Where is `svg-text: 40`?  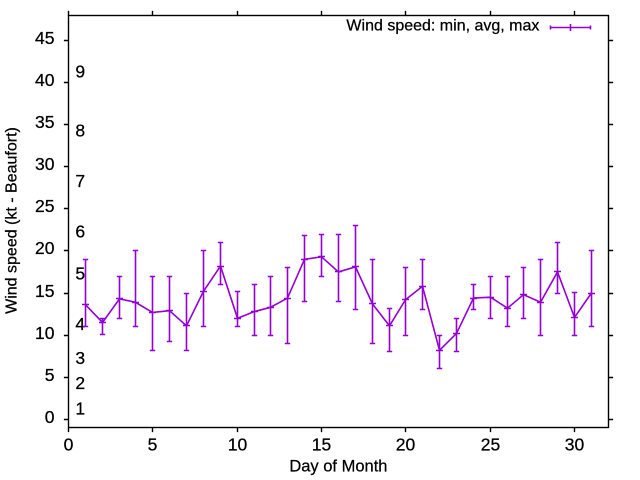
svg-text: 40 is located at coordinates (45, 80).